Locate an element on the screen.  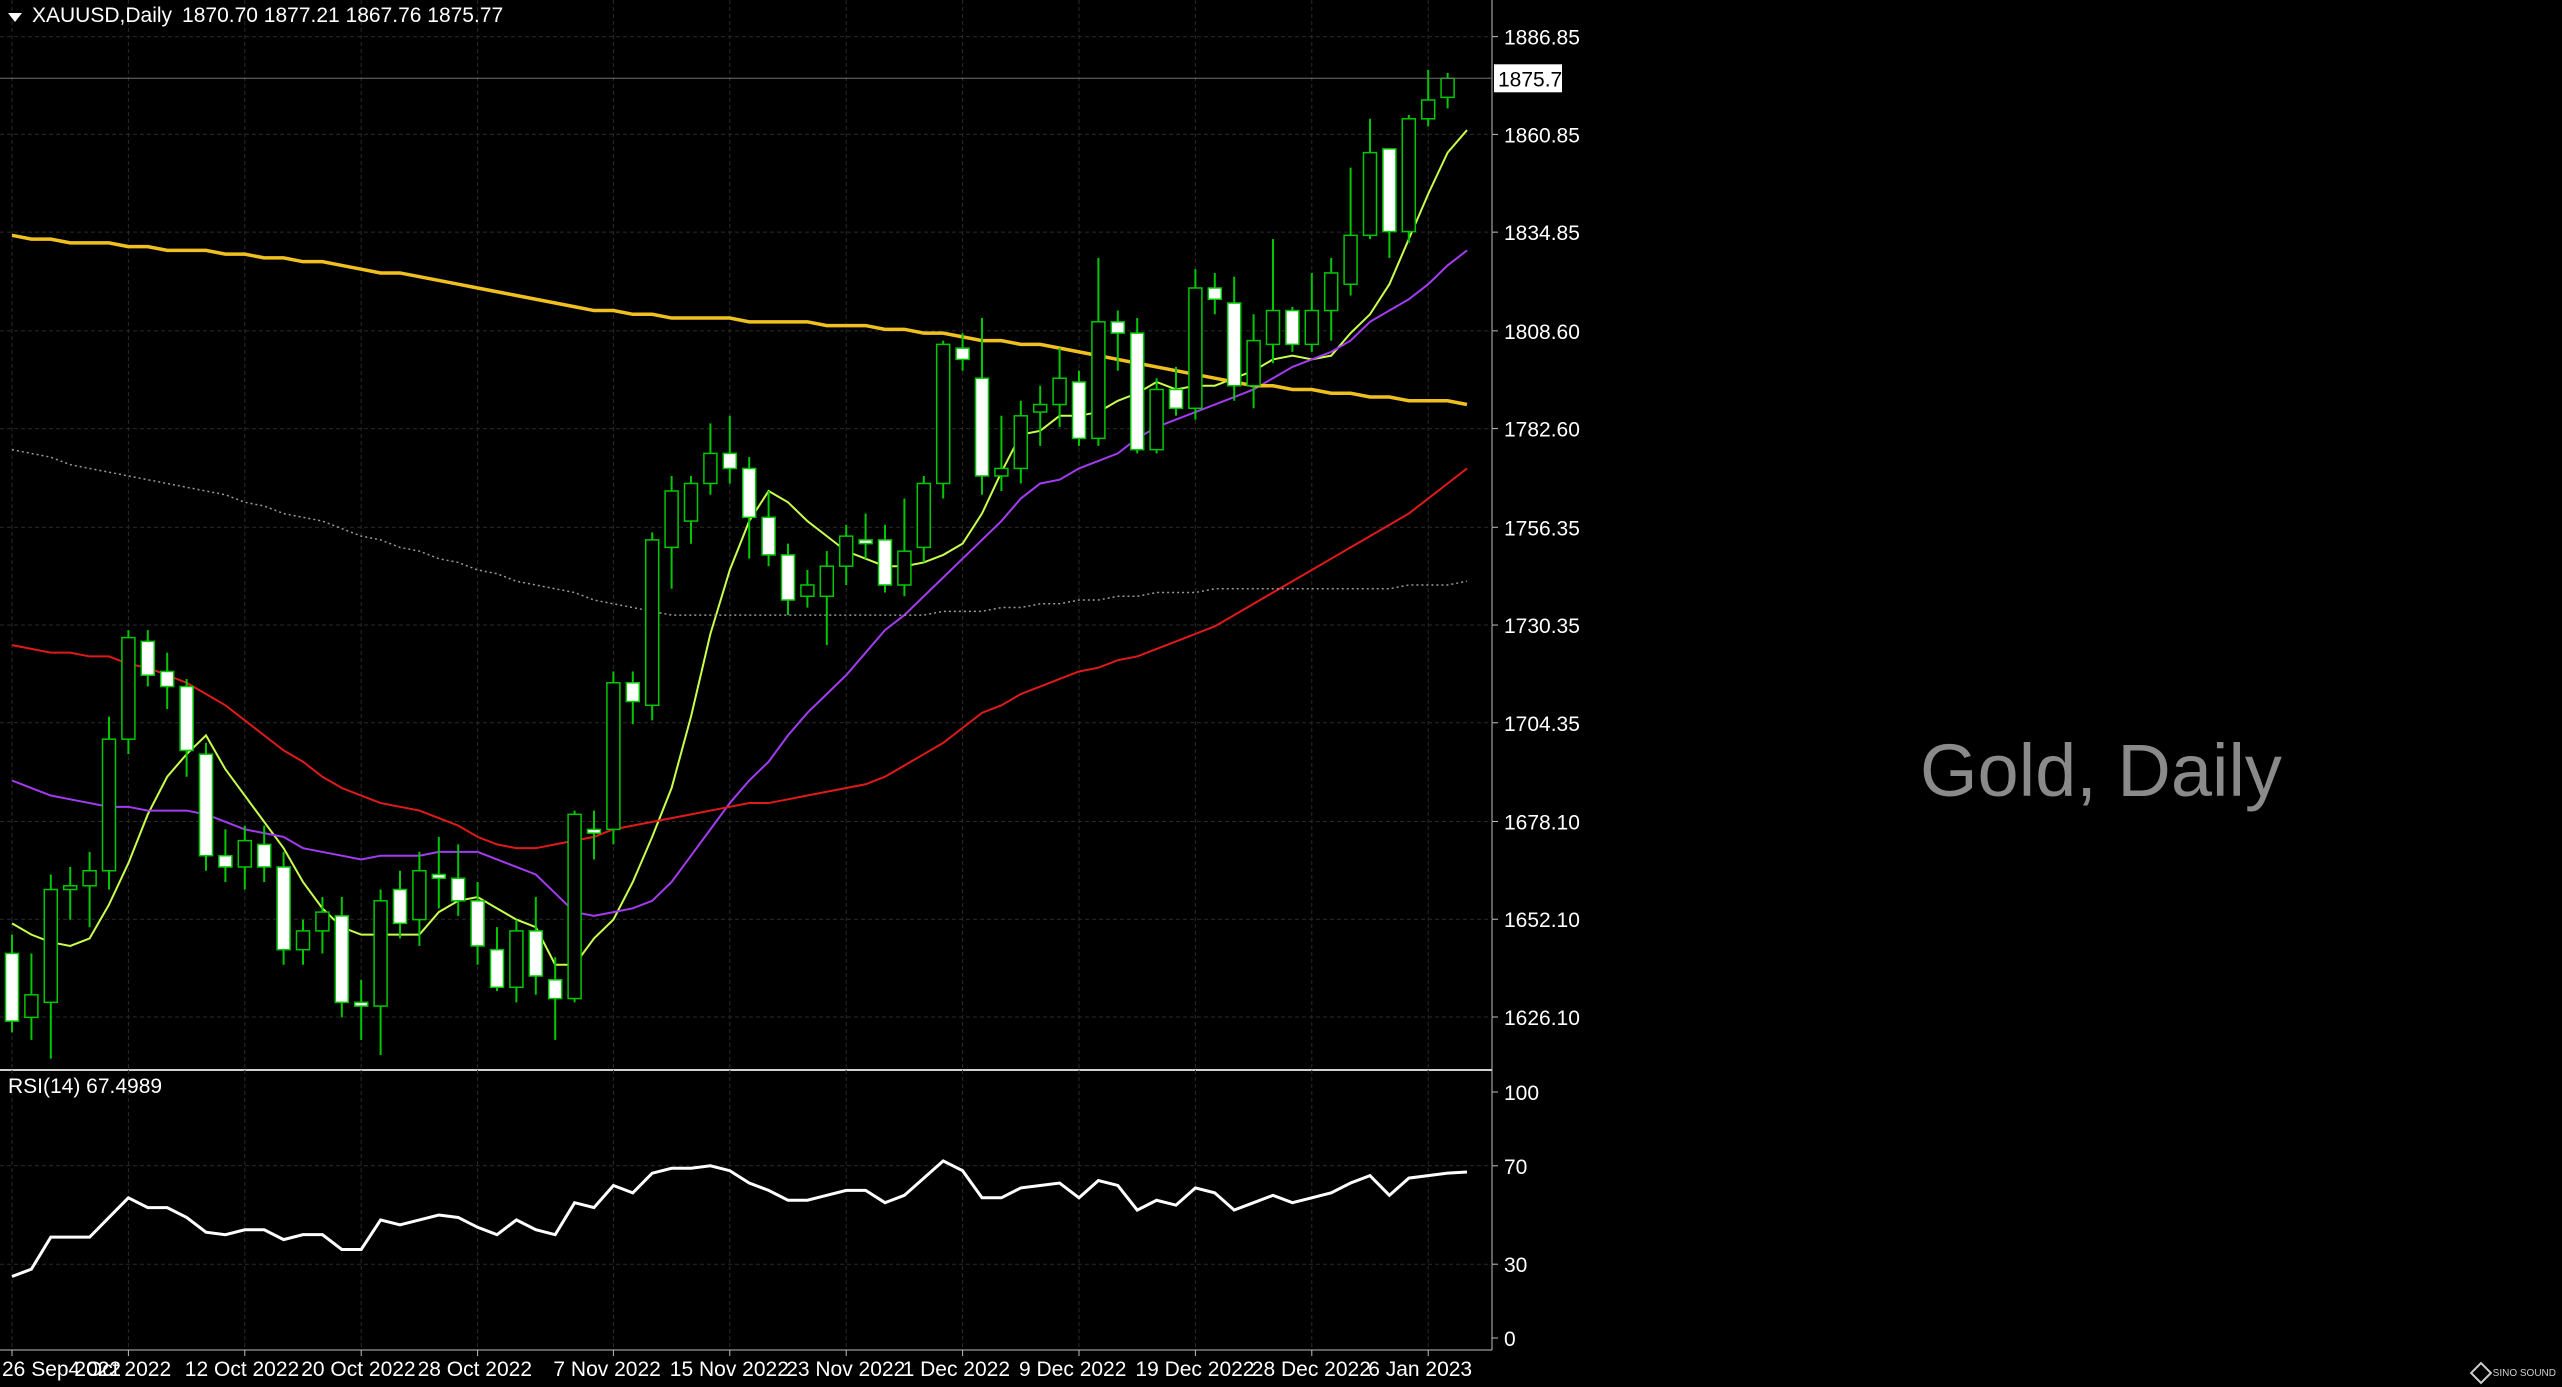
date-label: 23 Nov 2022 is located at coordinates (845, 1369).